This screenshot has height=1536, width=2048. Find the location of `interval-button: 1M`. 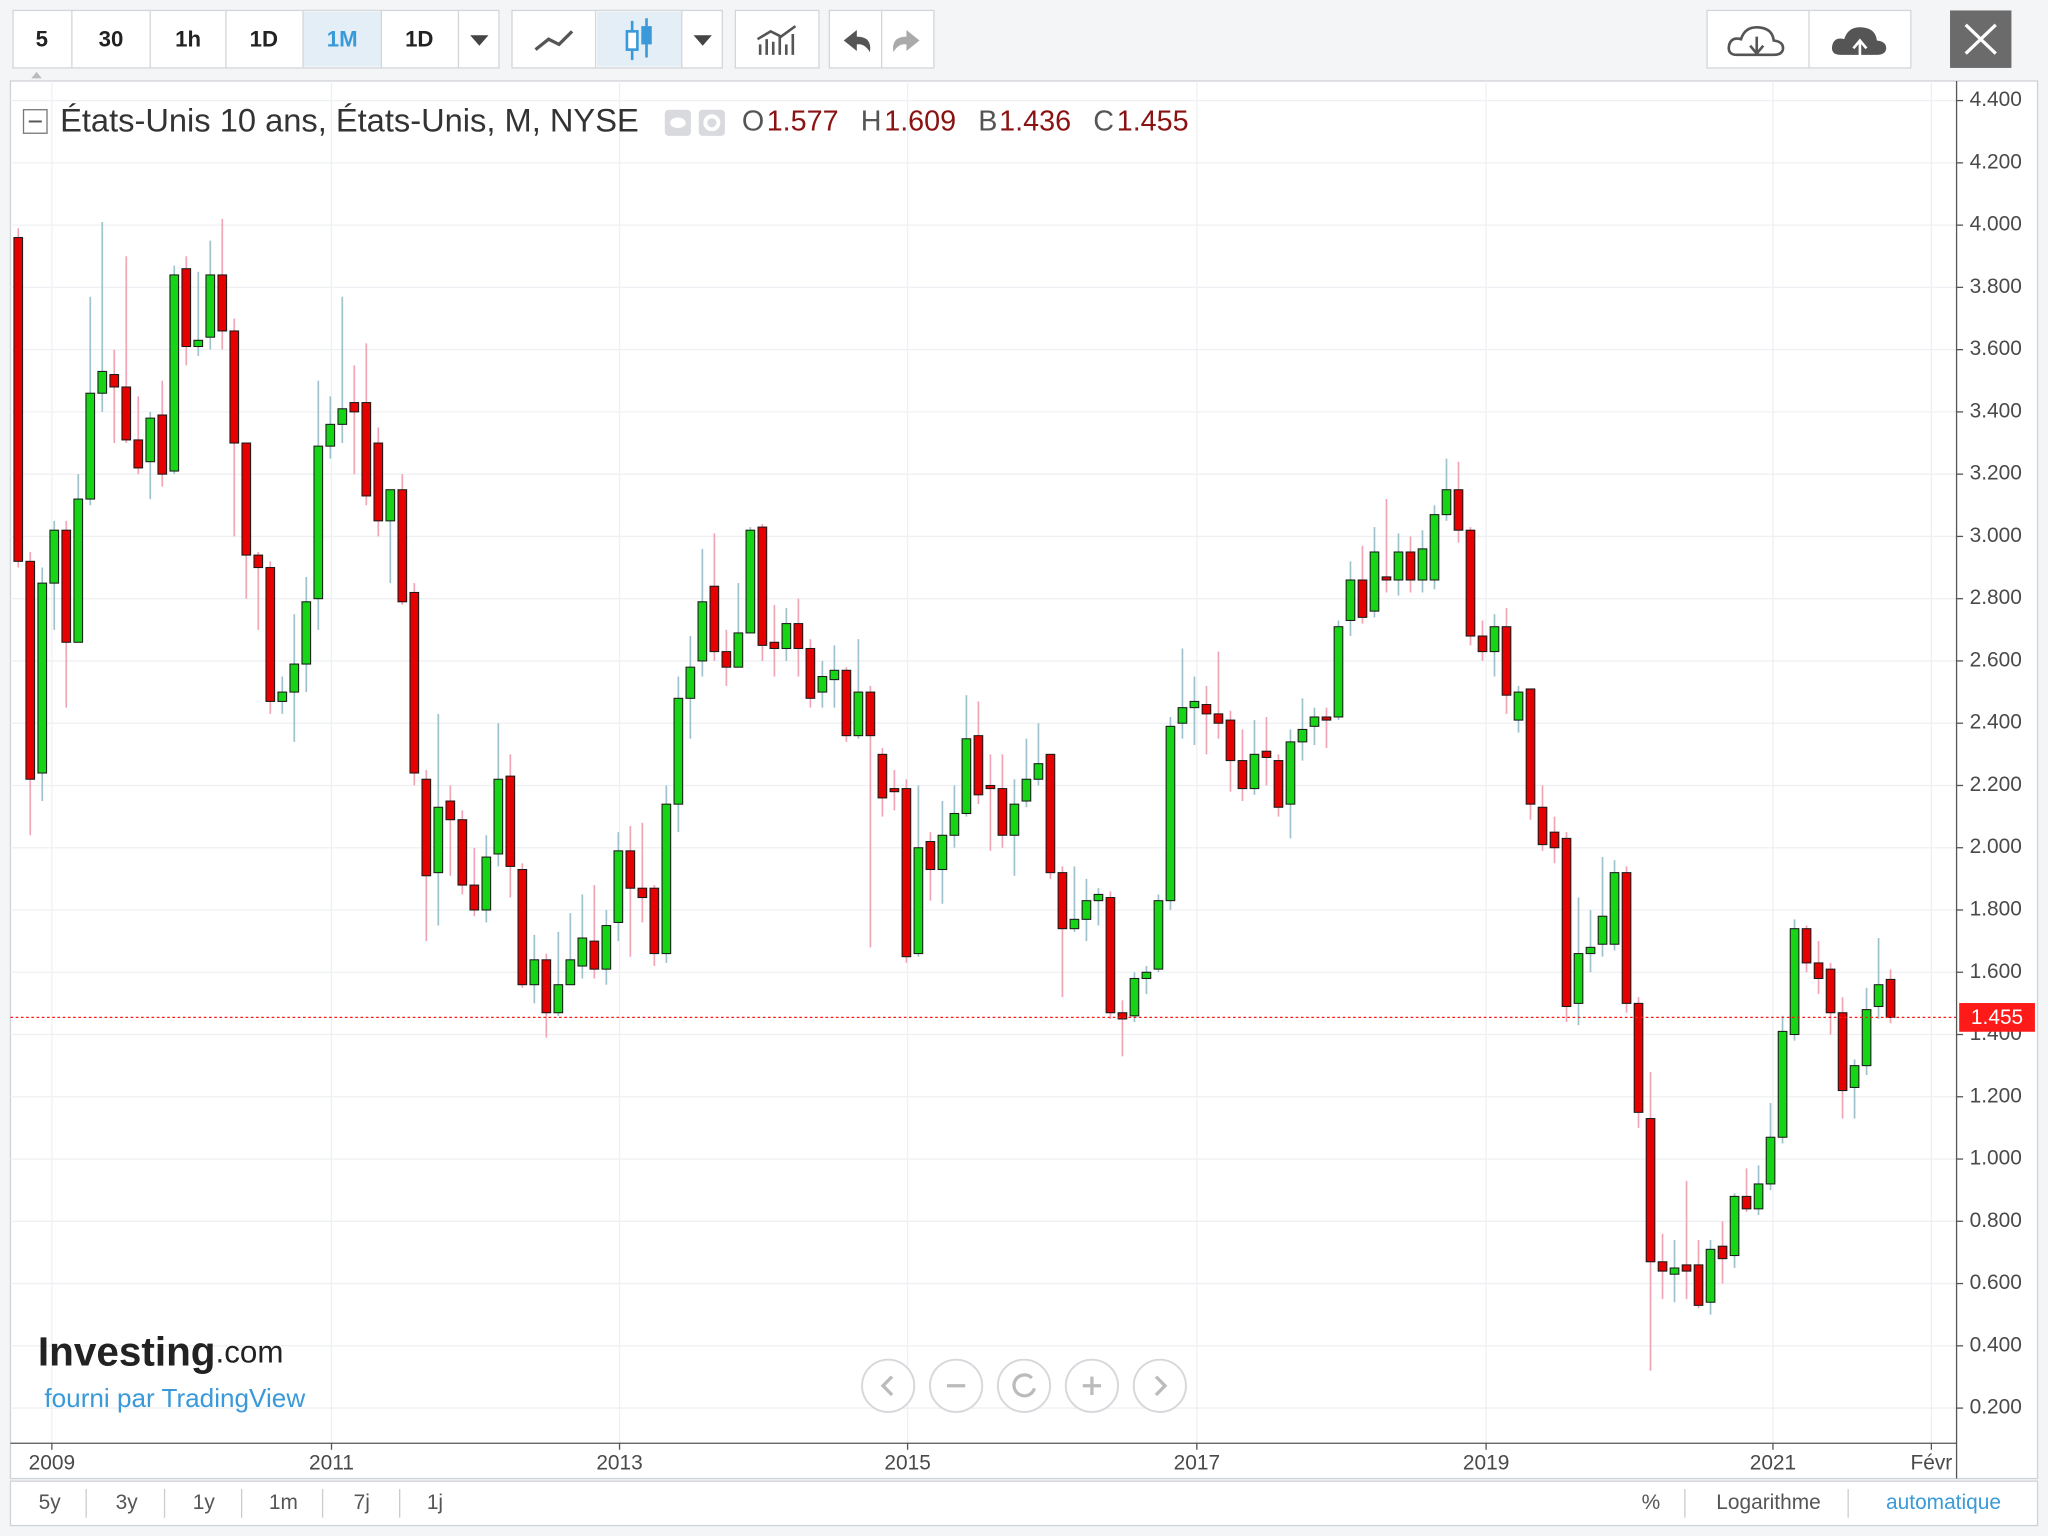

interval-button: 1M is located at coordinates (342, 38).